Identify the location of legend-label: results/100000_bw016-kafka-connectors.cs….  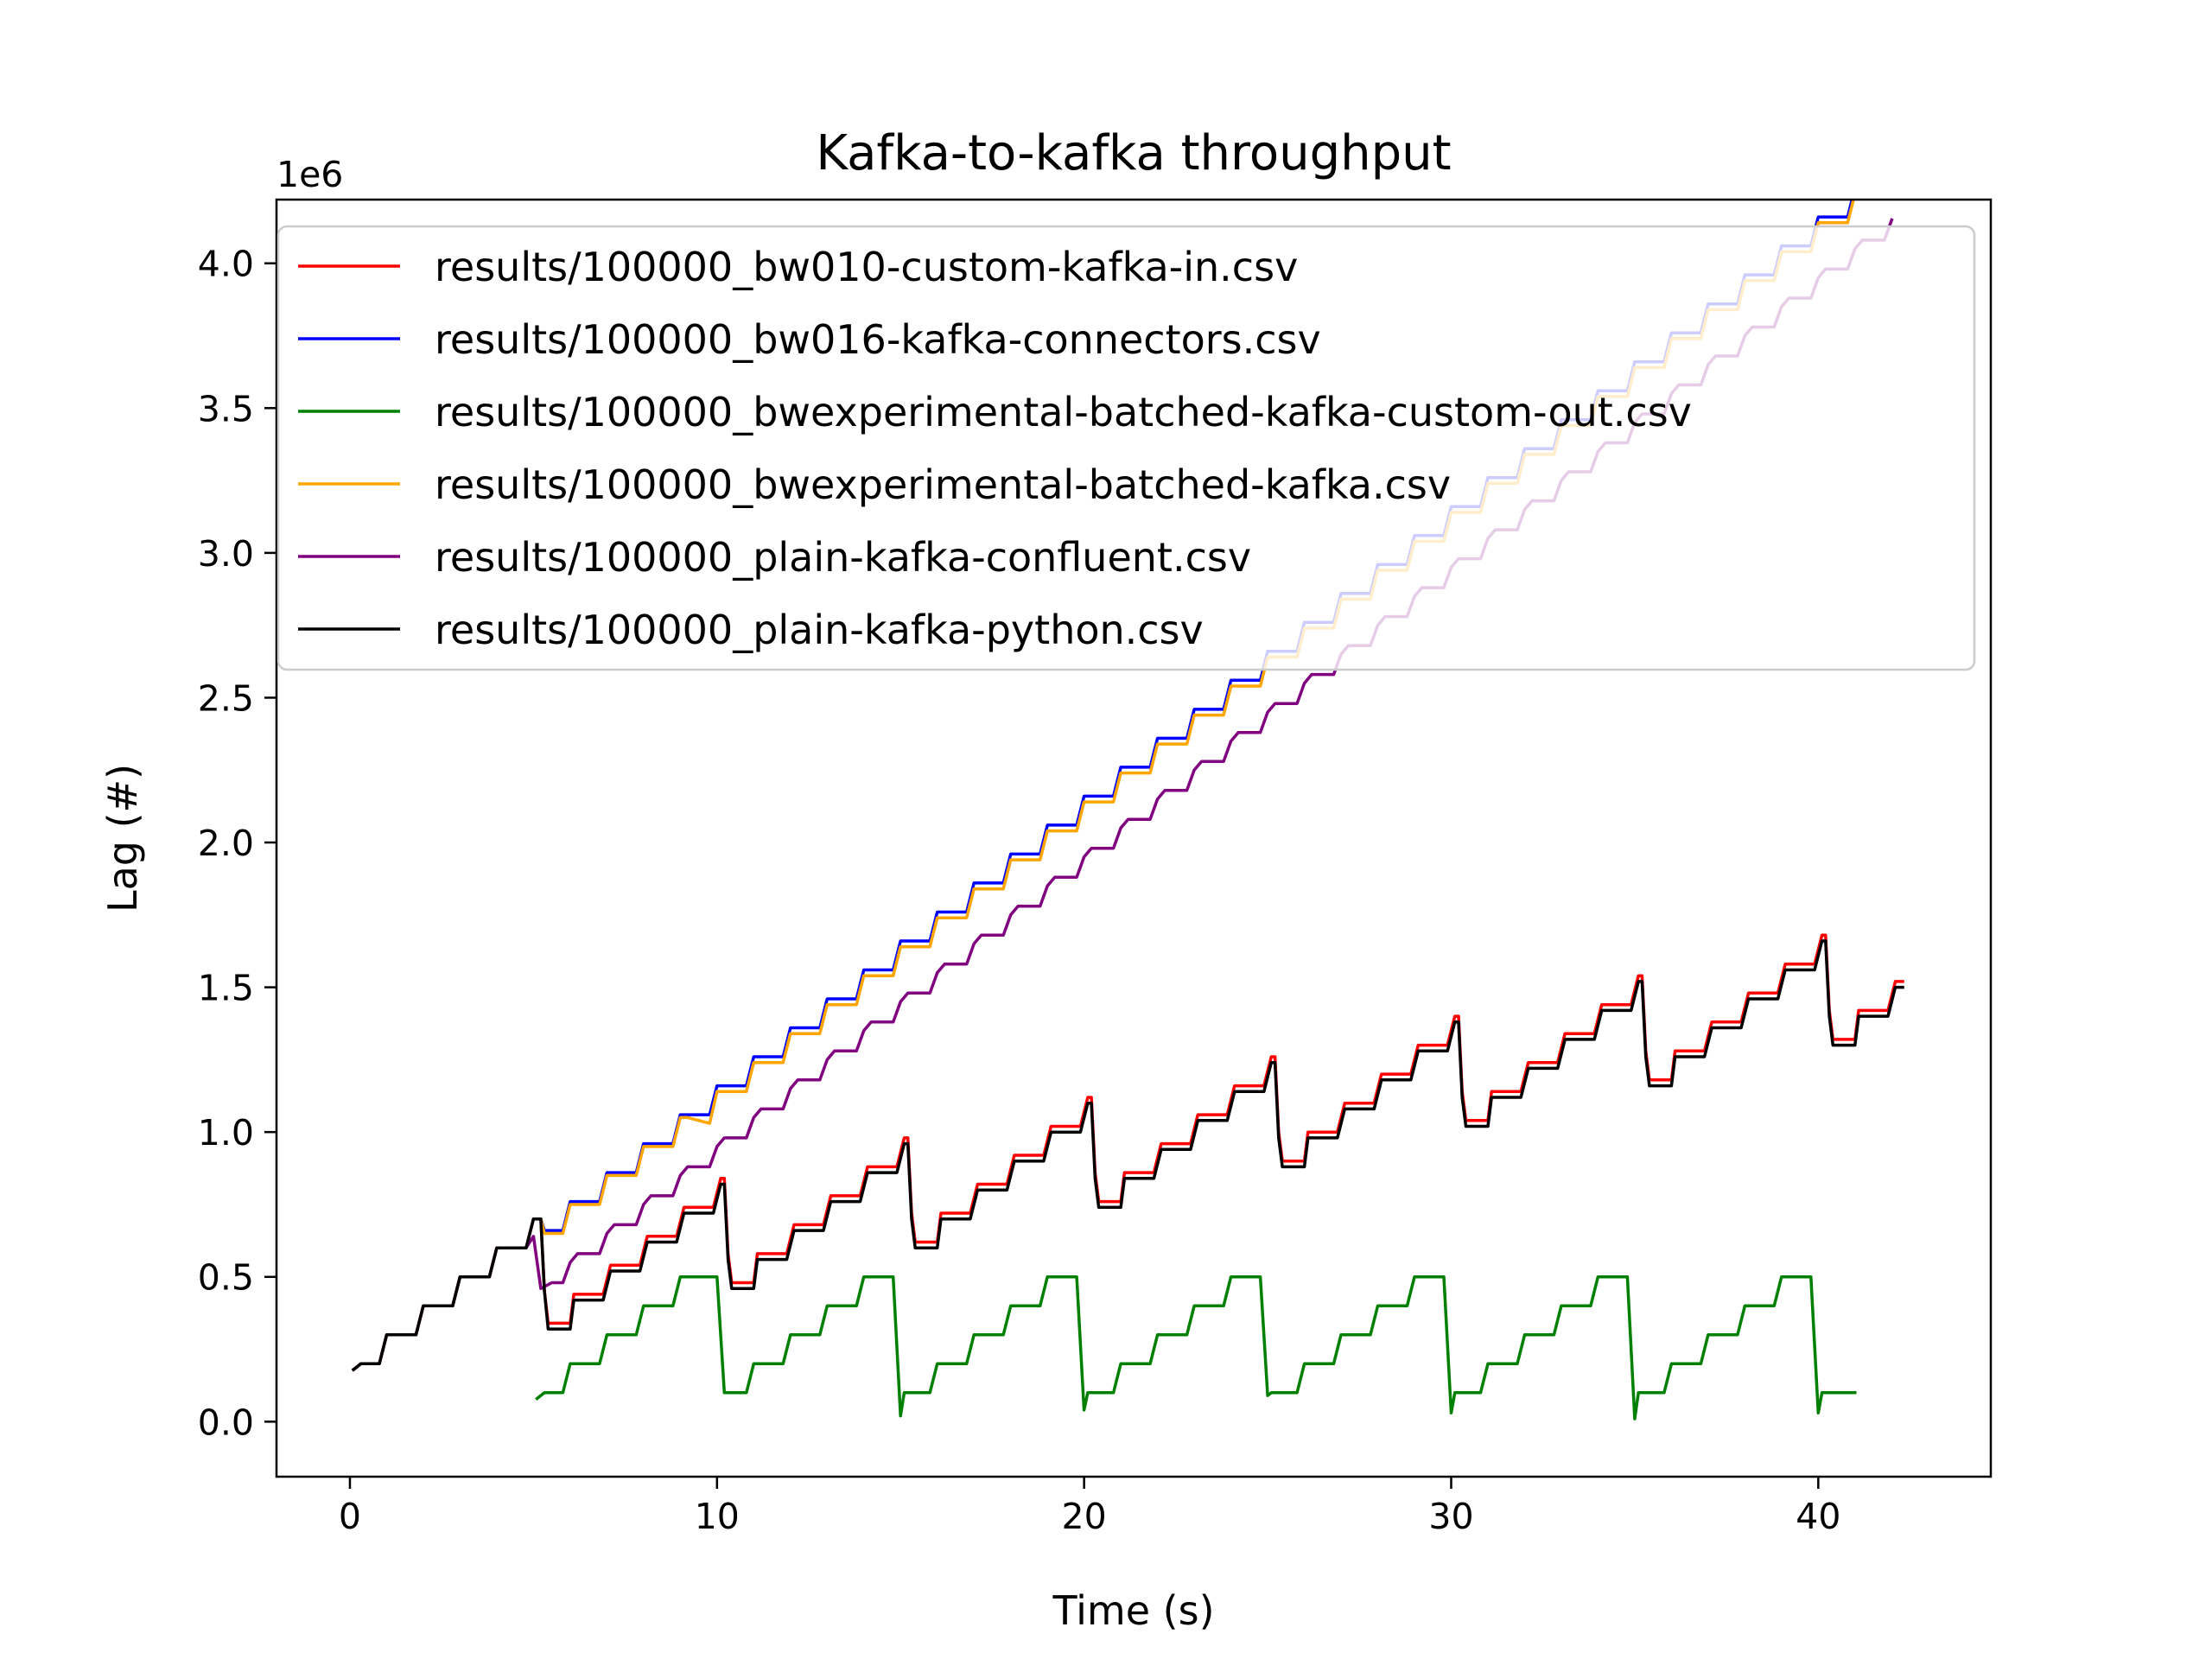
(878, 339).